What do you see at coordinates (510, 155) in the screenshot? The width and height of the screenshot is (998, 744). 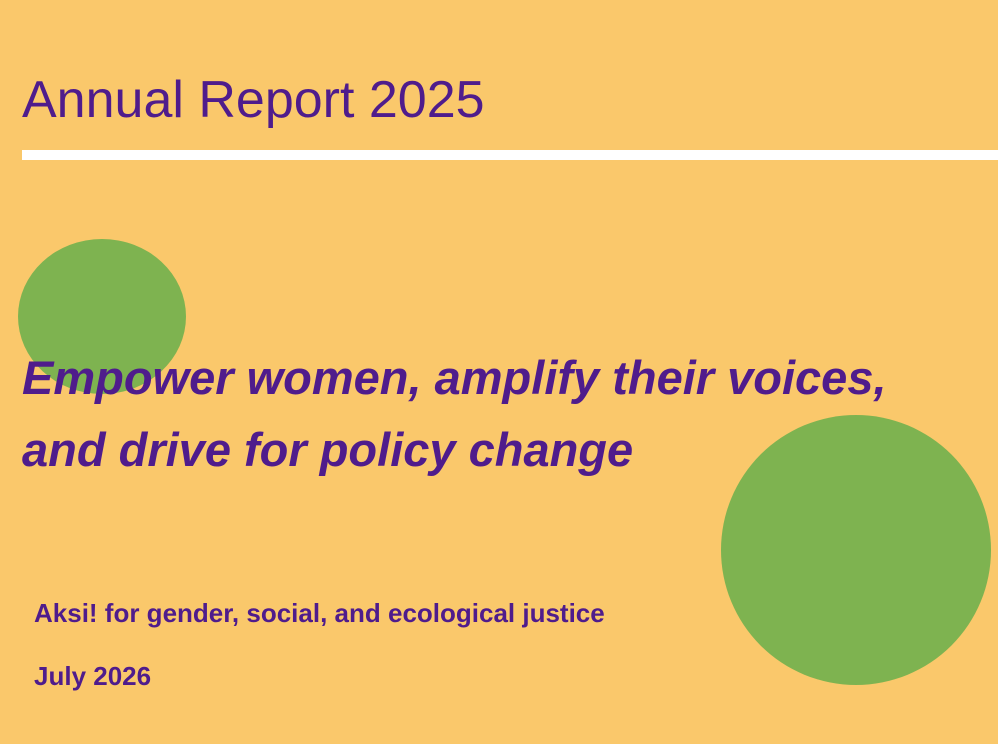 I see `divider` at bounding box center [510, 155].